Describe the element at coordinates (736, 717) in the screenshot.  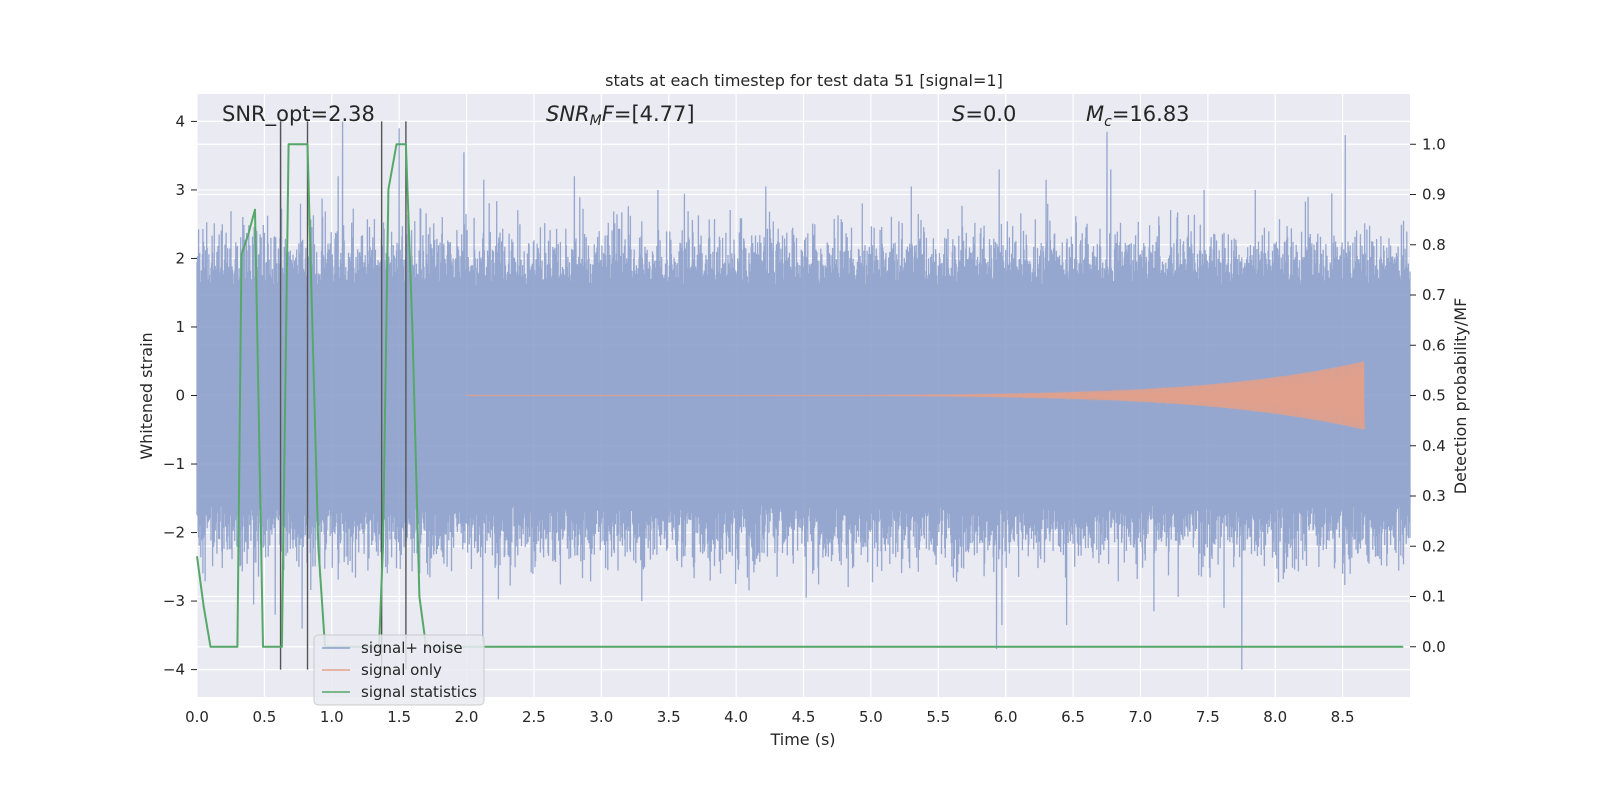
I see `x-tick-label: 4.0` at that location.